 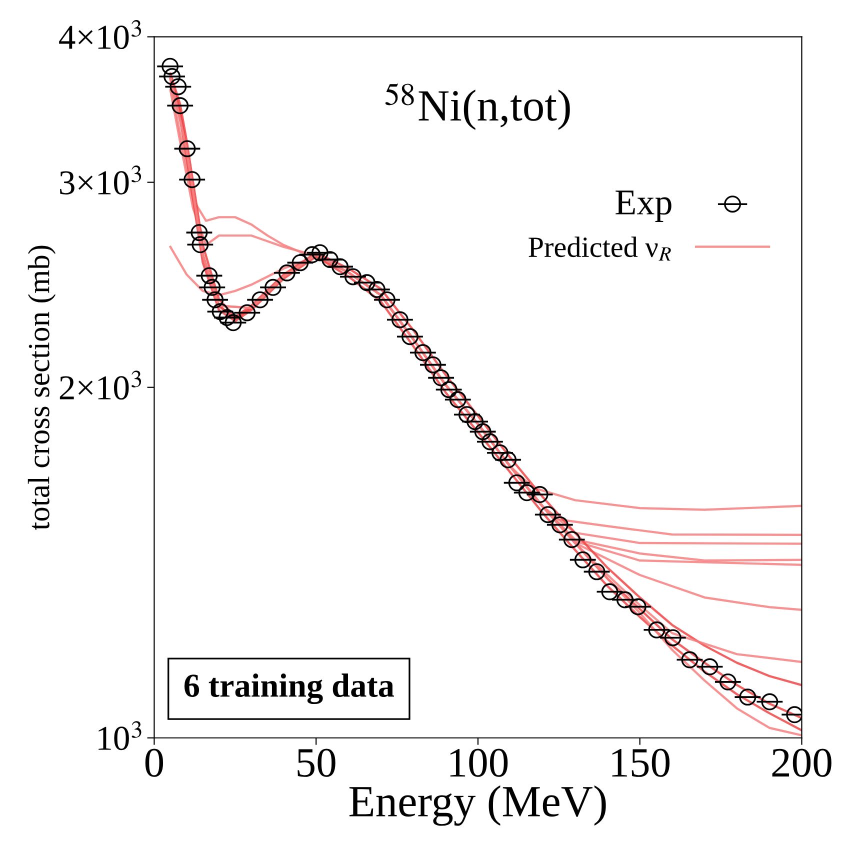 I want to click on text: $^{58}$Ni(n,tot), so click(x=477, y=106).